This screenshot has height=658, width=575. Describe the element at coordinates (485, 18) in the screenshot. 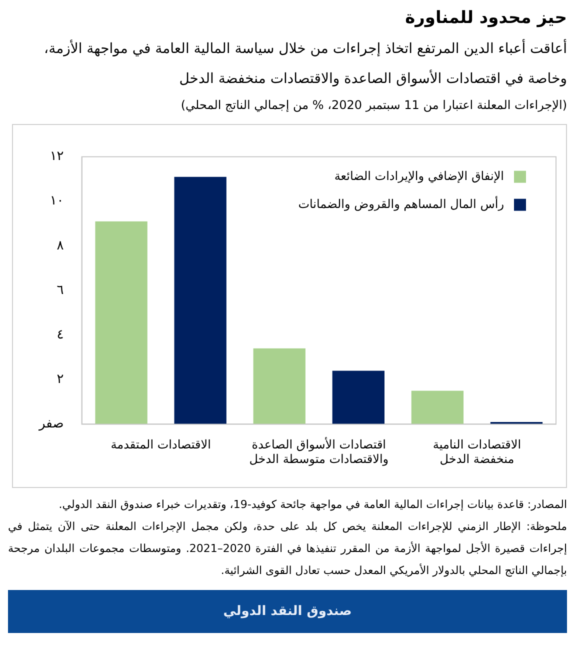

I see `chart-title: حيز محدود للمناورة` at that location.